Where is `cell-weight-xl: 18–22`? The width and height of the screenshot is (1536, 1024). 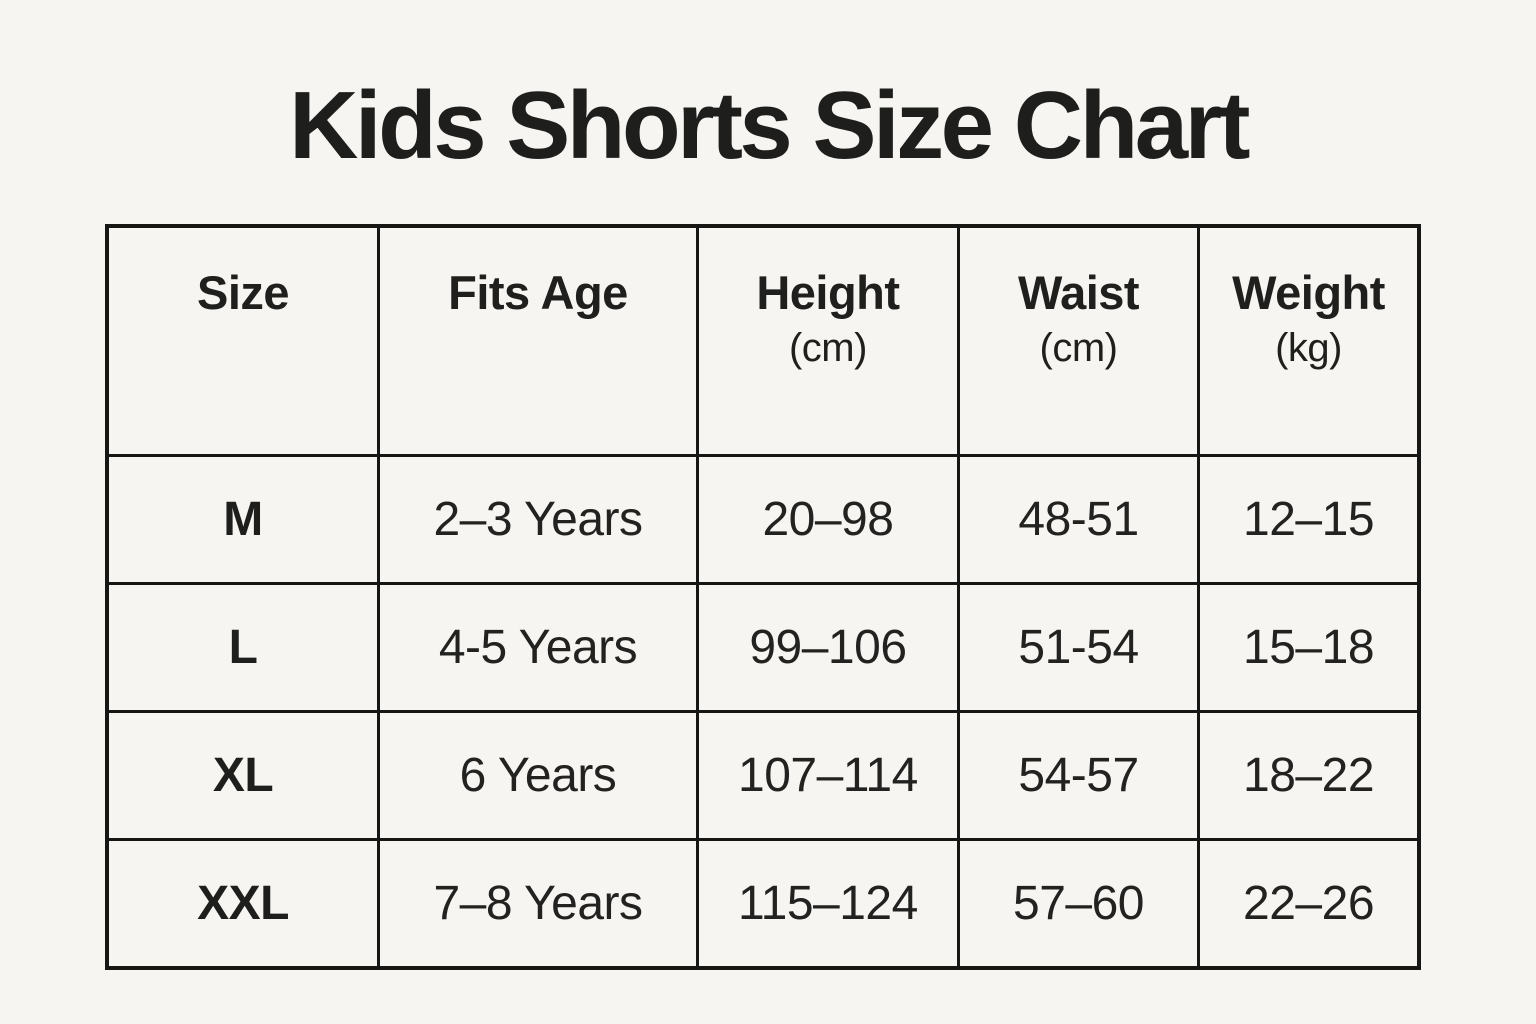
cell-weight-xl: 18–22 is located at coordinates (1309, 775).